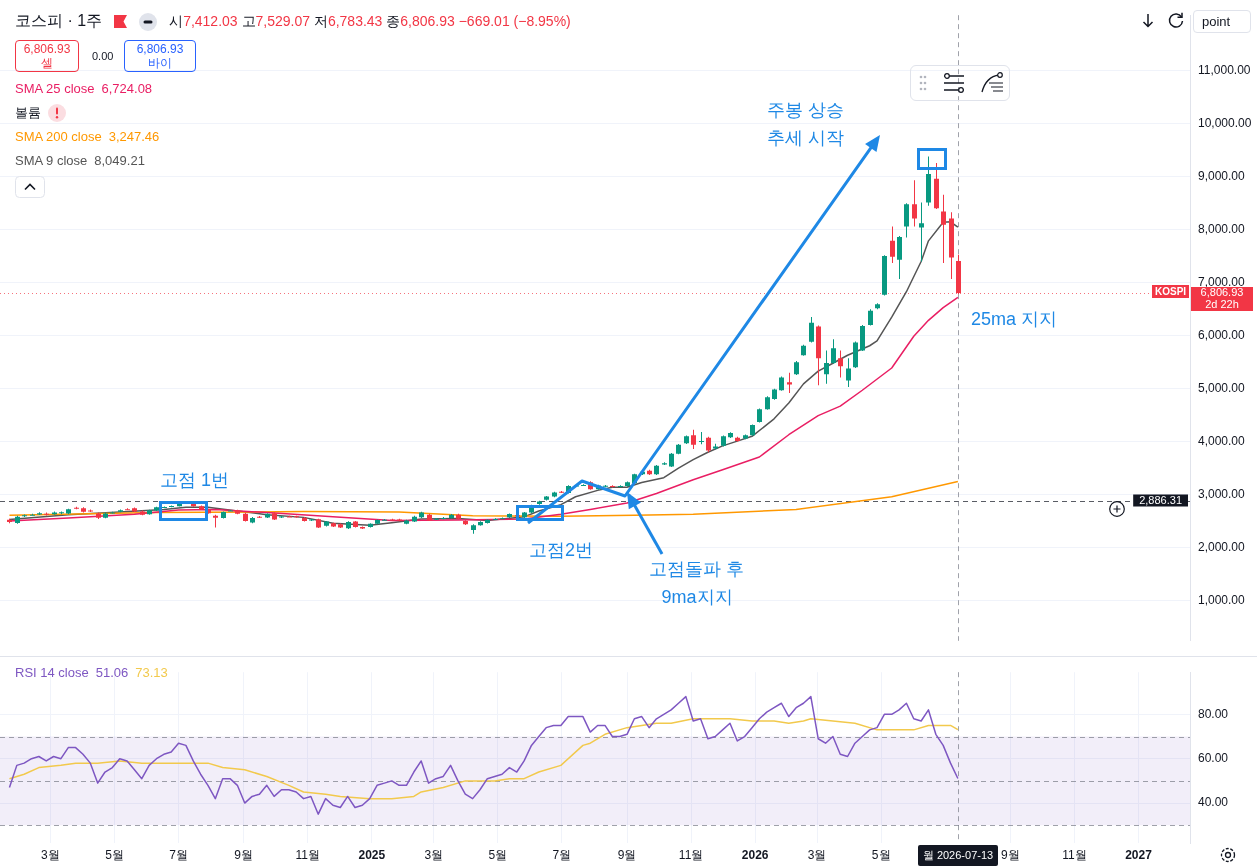 This screenshot has height=866, width=1257. Describe the element at coordinates (1014, 319) in the screenshot. I see `annotation: 25ma 지지` at that location.